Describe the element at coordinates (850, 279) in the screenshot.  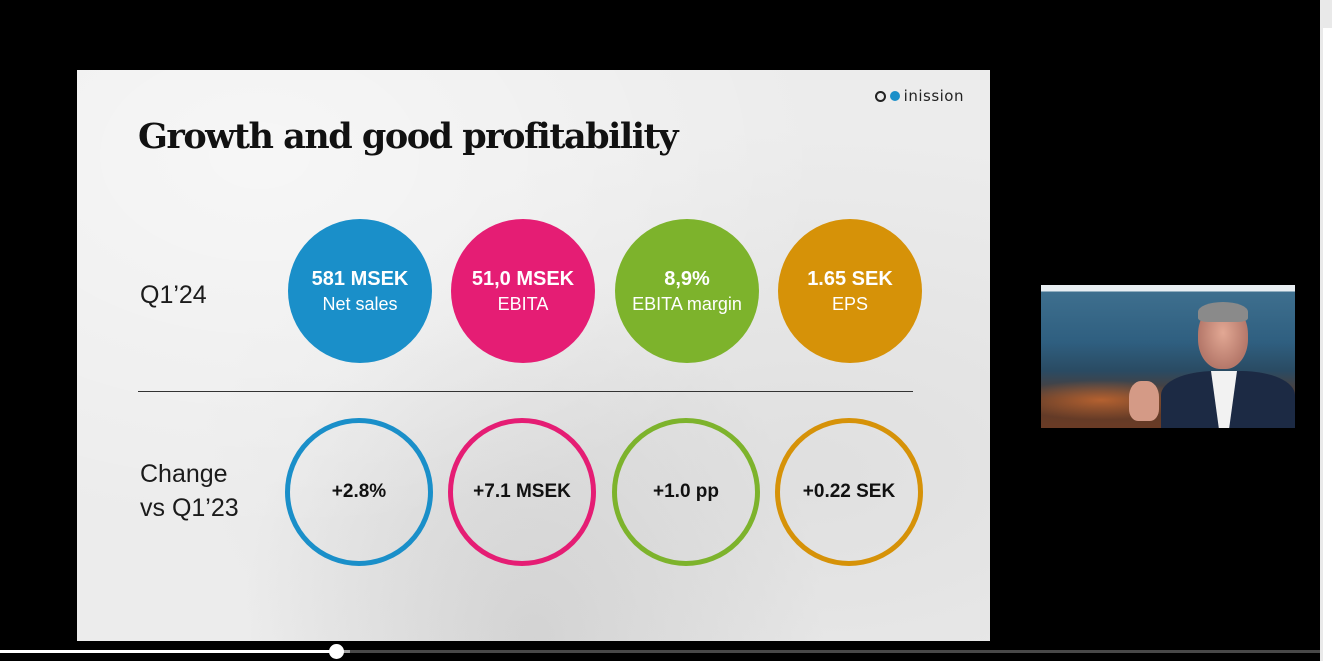
I see `kpi-value: 1.65 SEK` at that location.